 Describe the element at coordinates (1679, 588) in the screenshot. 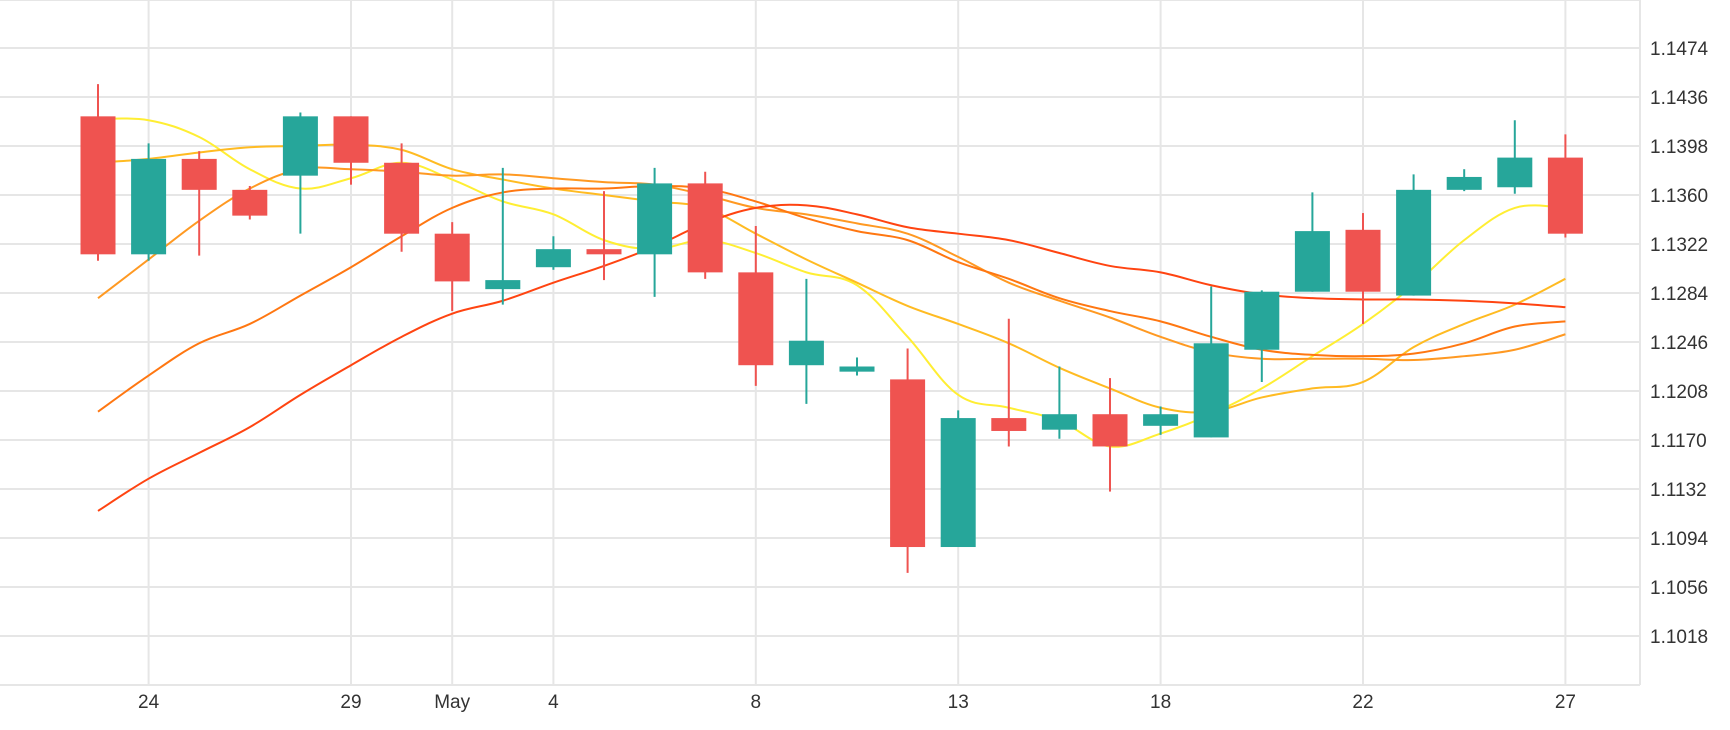

I see `y-tick-label: 1.1056` at that location.